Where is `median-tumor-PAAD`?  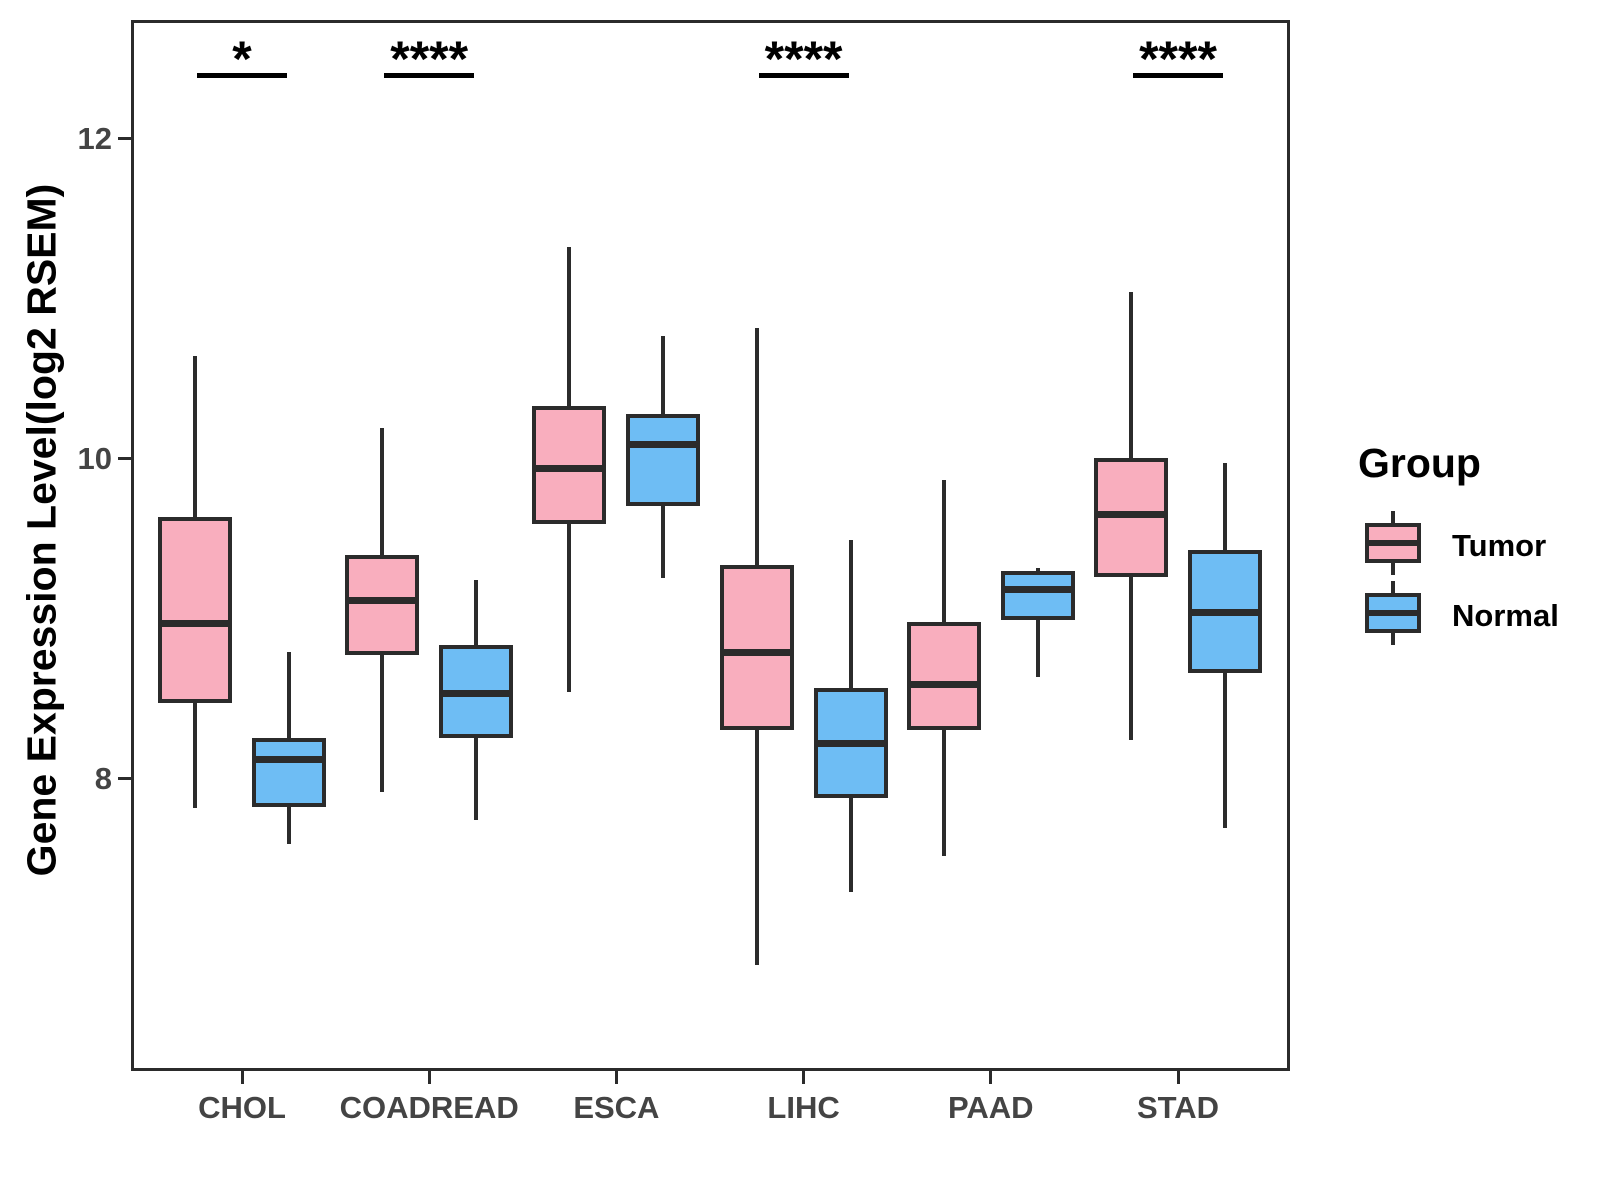
median-tumor-PAAD is located at coordinates (943, 684).